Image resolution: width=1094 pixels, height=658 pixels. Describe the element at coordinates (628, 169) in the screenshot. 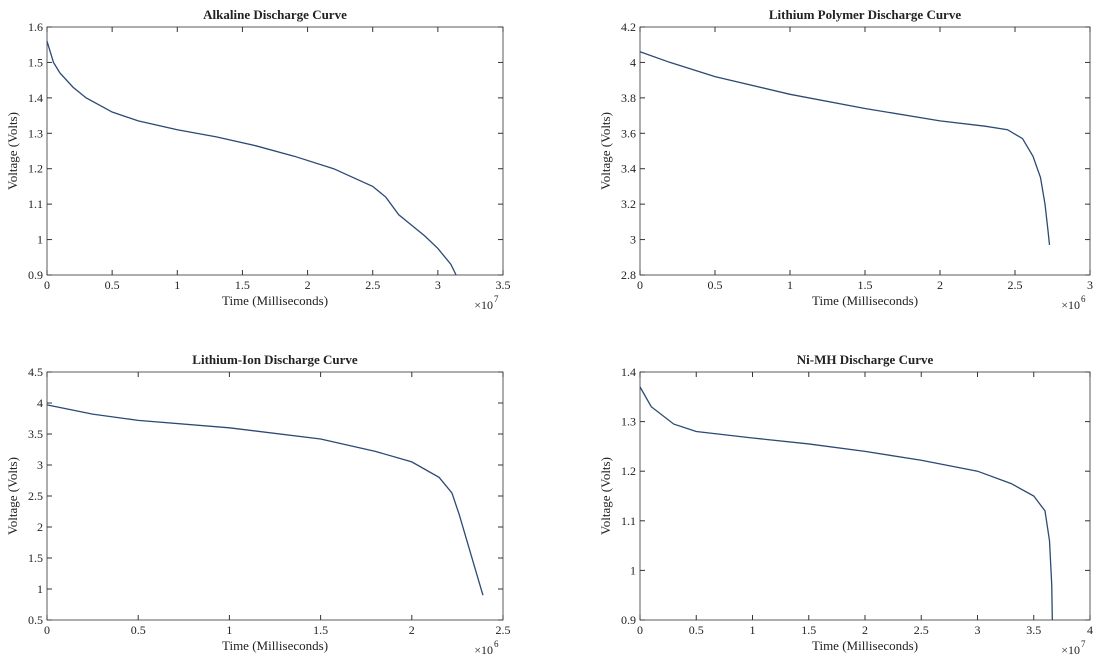

I see `y-tick-label: 3.4` at that location.